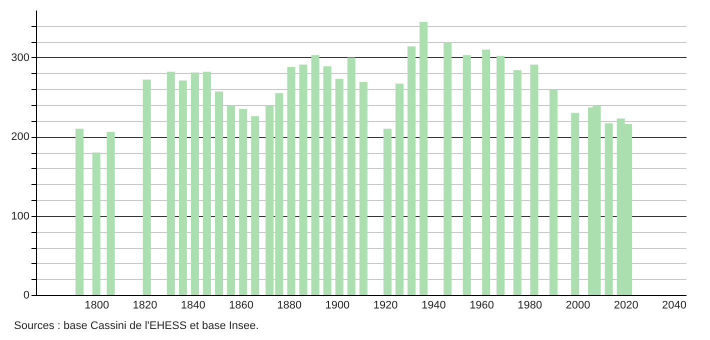 The image size is (710, 340). What do you see at coordinates (578, 306) in the screenshot?
I see `x-tick-label: 2000` at bounding box center [578, 306].